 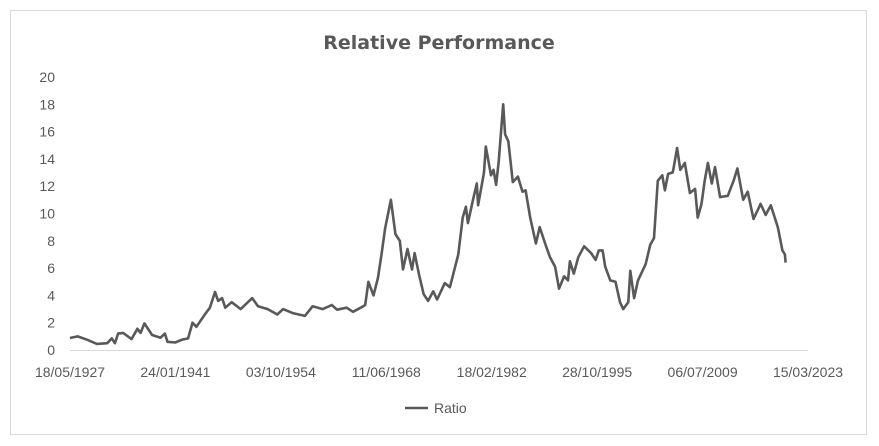 What do you see at coordinates (47, 186) in the screenshot?
I see `y-tick-label: 12` at bounding box center [47, 186].